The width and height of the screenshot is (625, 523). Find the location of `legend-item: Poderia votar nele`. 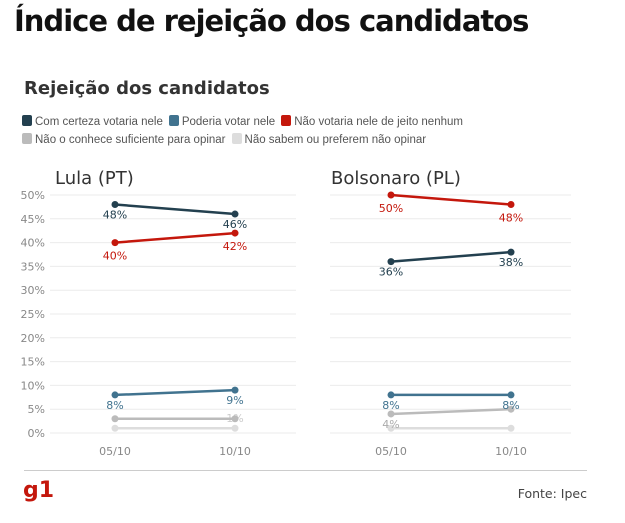

legend-item: Poderia votar nele is located at coordinates (222, 122).